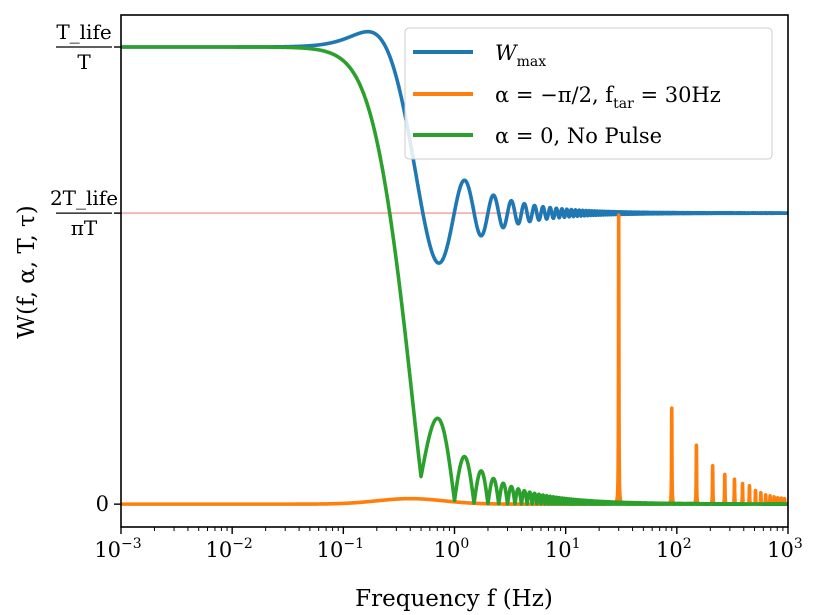  I want to click on x-tick-label: 10⁻², so click(228, 549).